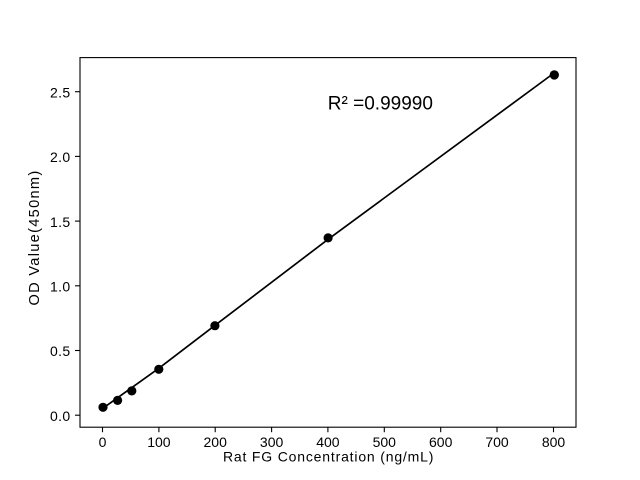 The width and height of the screenshot is (640, 480). What do you see at coordinates (60, 157) in the screenshot?
I see `svg-text: 2.0` at bounding box center [60, 157].